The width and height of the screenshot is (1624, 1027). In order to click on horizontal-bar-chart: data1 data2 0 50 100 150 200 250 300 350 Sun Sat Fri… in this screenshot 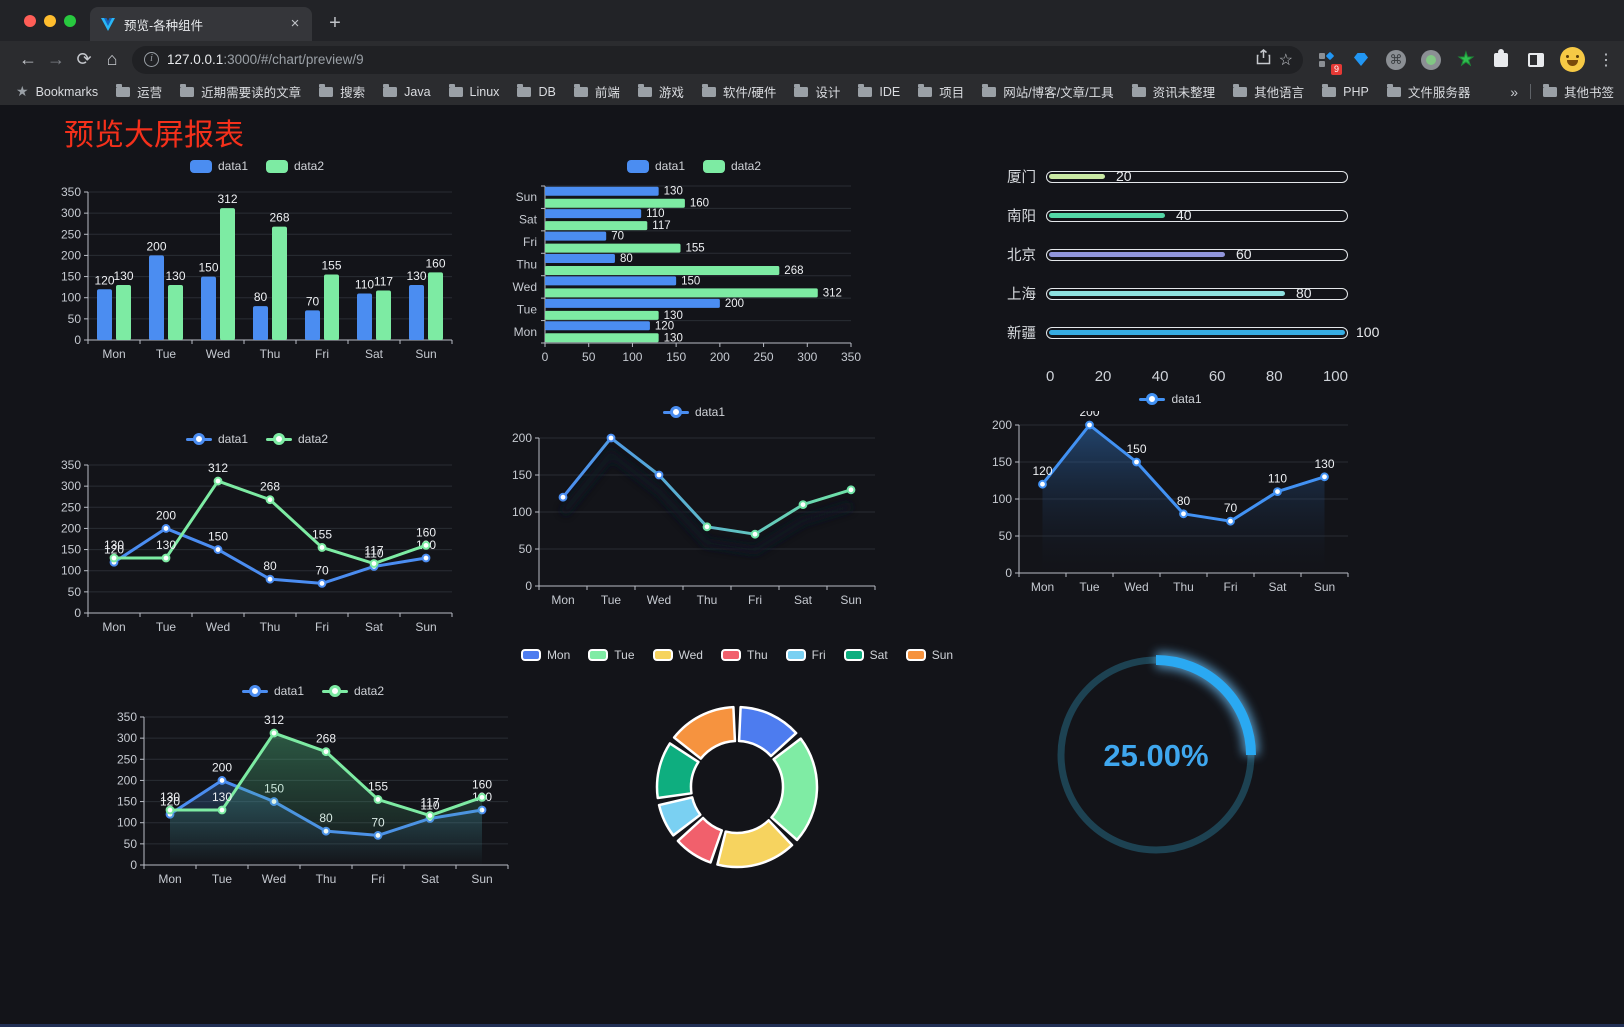, I will do `click(694, 261)`.